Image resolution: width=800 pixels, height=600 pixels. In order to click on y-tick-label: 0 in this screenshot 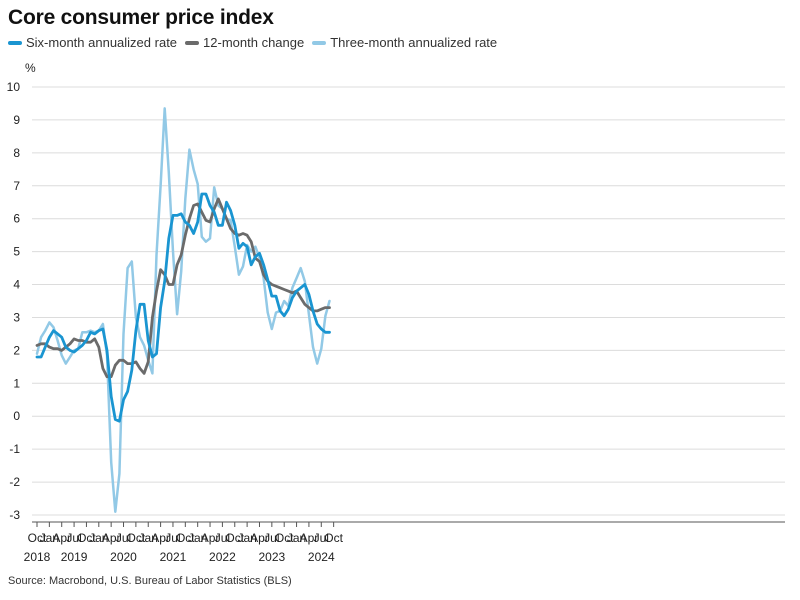, I will do `click(16, 416)`.